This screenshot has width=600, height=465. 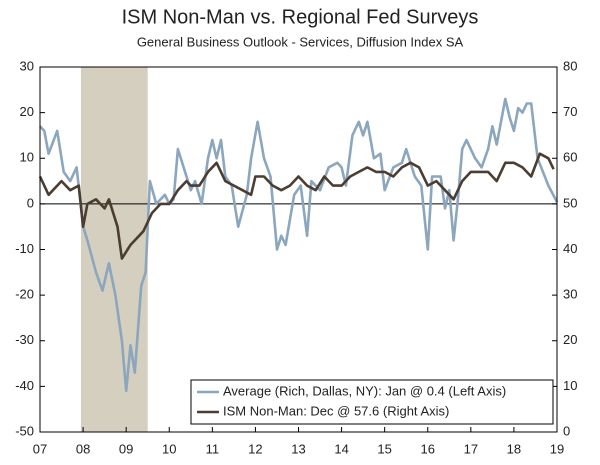 I want to click on shaded-region, so click(x=114, y=249).